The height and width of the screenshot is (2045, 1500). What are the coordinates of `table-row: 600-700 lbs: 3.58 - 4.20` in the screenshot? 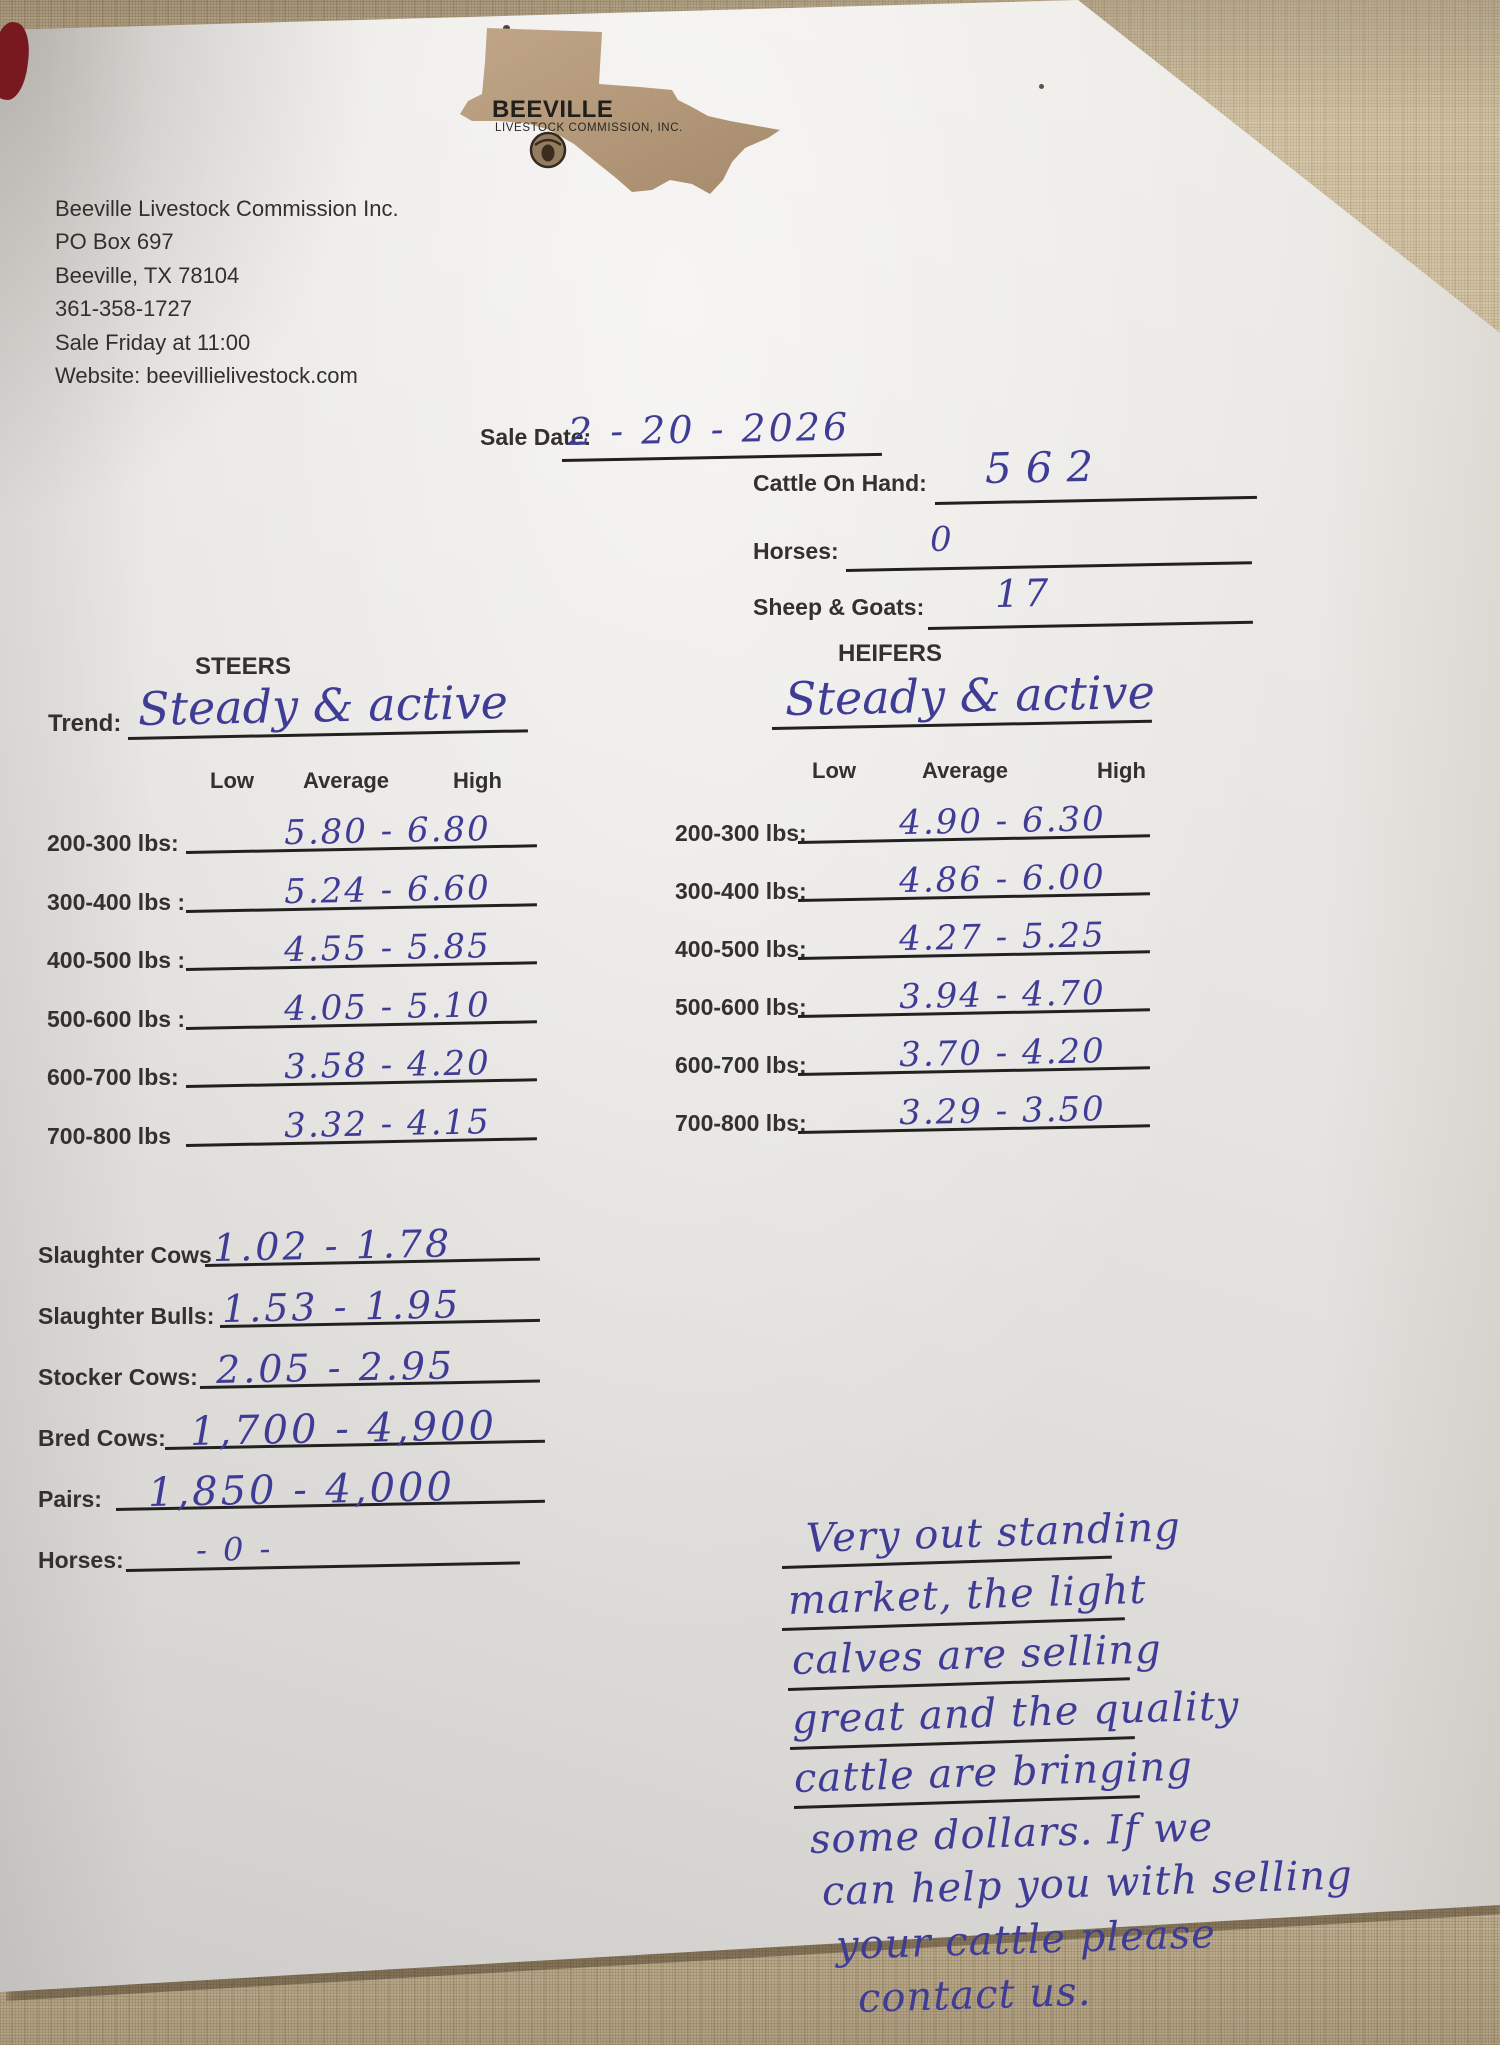 It's located at (750, 1076).